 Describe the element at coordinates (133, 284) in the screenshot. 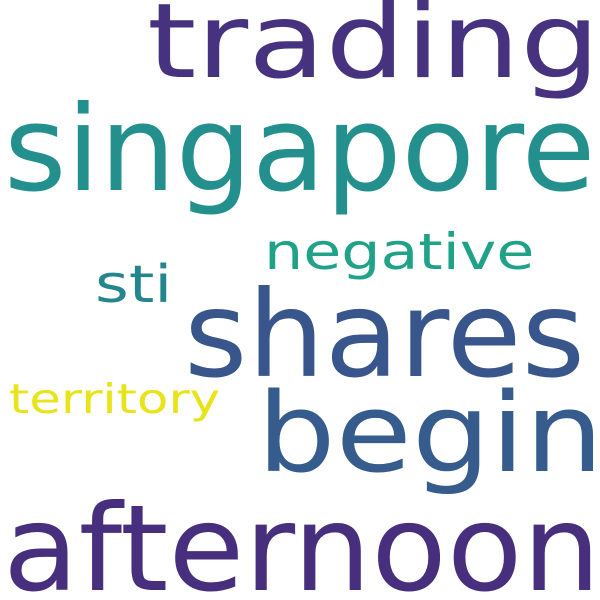

I see `word-sti: sti` at that location.